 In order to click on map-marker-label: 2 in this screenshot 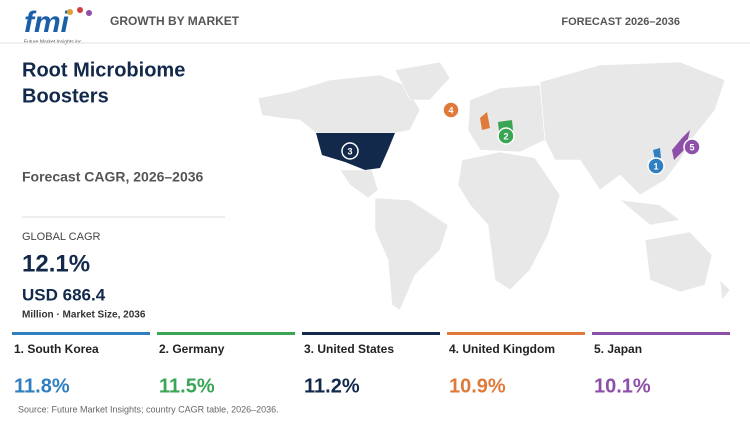, I will do `click(505, 136)`.